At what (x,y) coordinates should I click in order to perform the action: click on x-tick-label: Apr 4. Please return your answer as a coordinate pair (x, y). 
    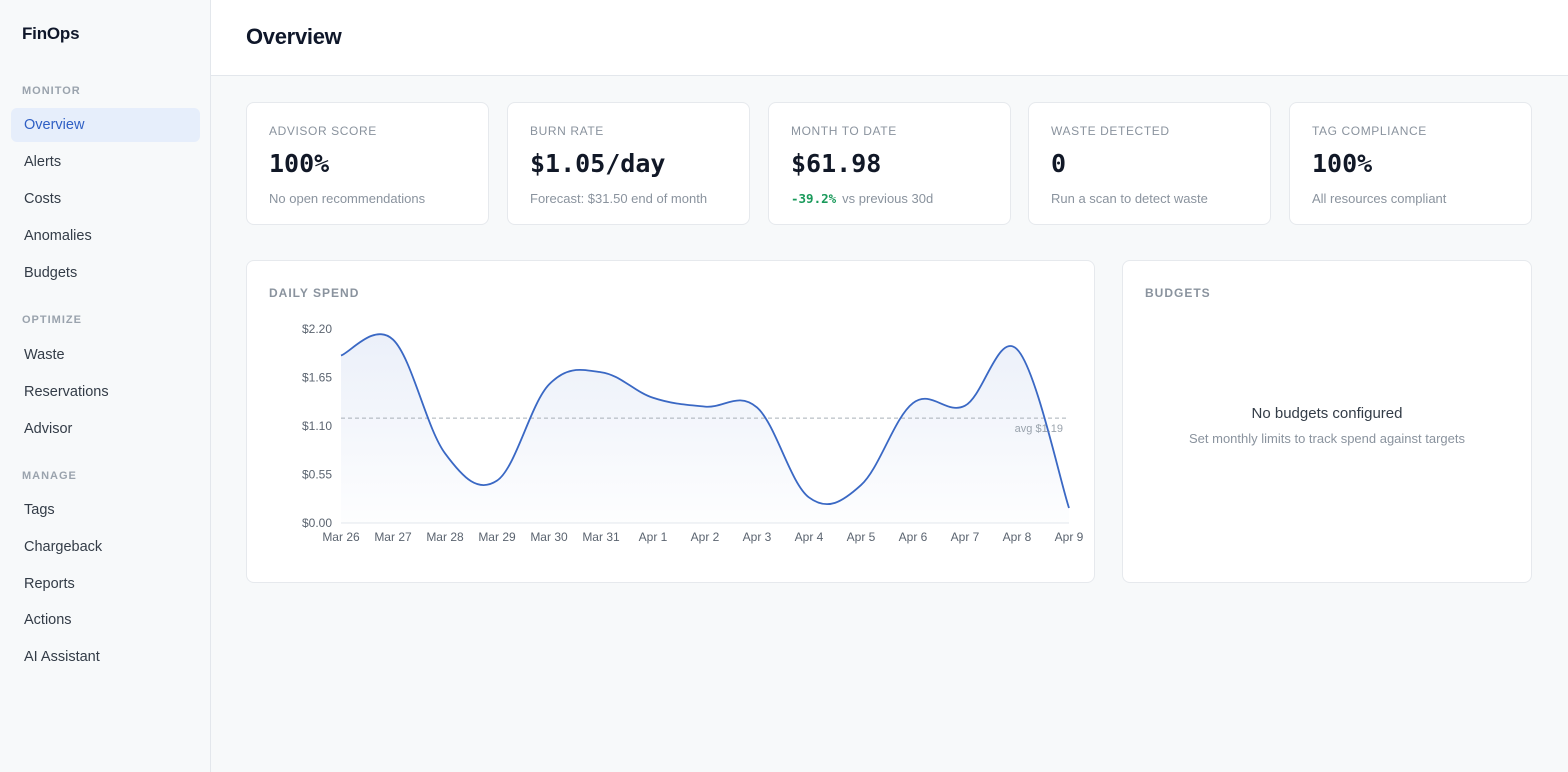
    Looking at the image, I should click on (809, 537).